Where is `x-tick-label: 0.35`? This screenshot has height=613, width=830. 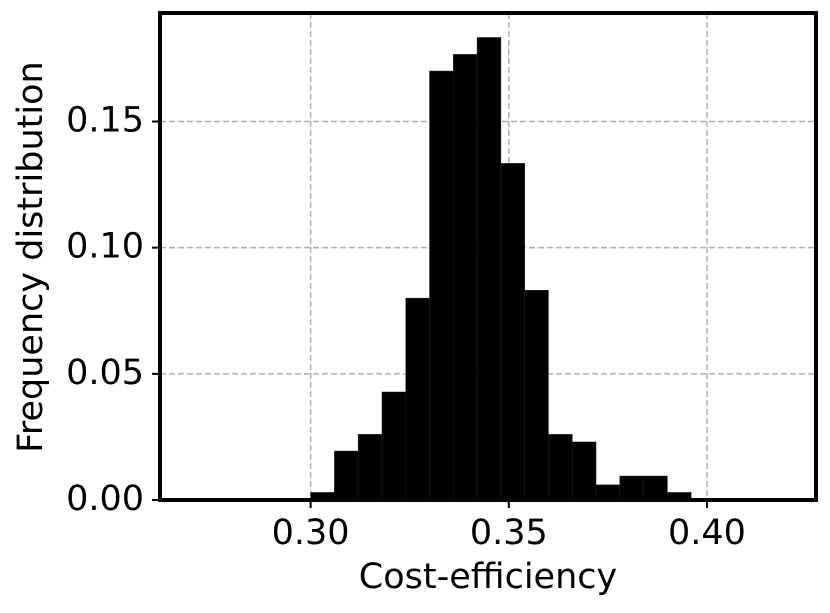
x-tick-label: 0.35 is located at coordinates (509, 533).